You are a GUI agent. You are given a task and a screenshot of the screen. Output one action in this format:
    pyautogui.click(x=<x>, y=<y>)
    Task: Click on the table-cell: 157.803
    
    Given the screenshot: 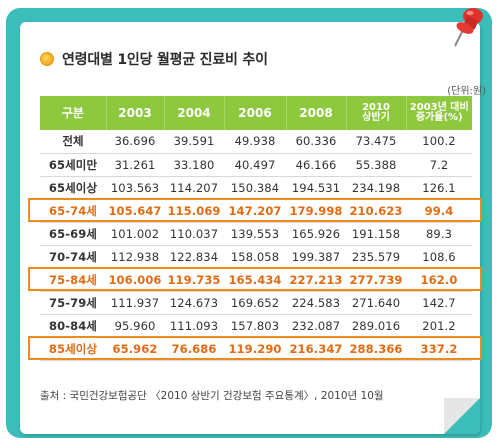 What is the action you would take?
    pyautogui.click(x=255, y=326)
    